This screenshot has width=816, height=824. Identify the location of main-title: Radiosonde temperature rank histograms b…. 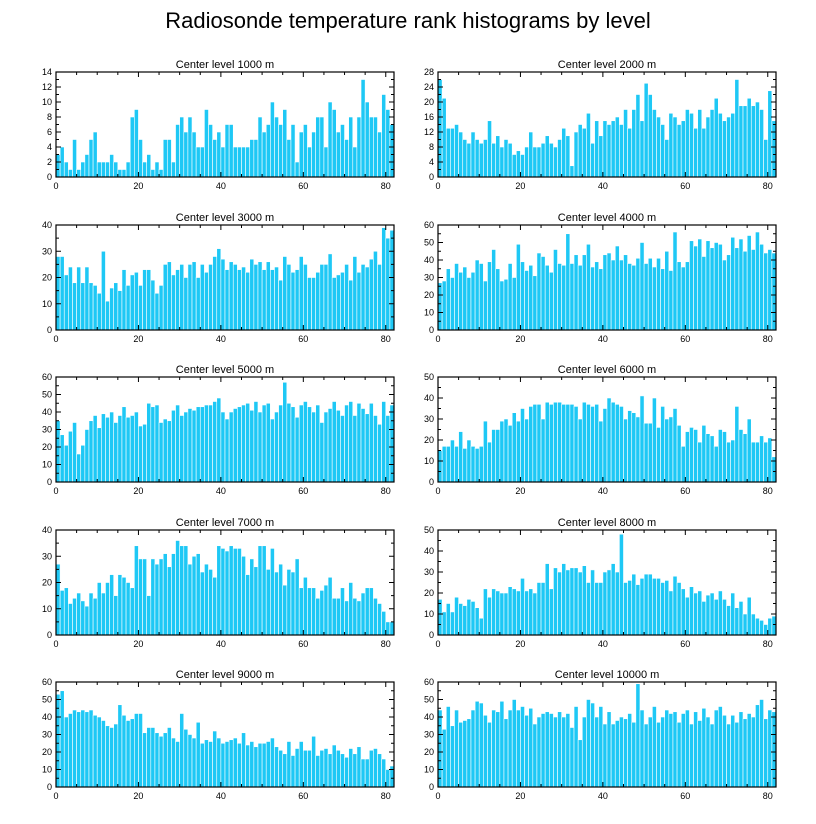
(408, 20).